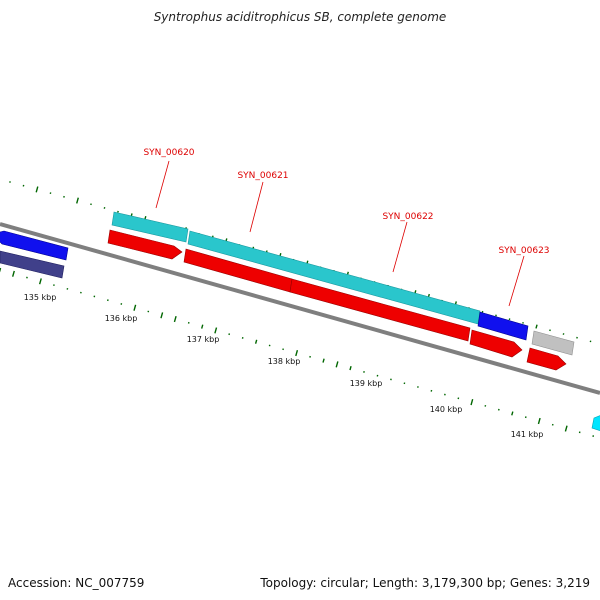  I want to click on gene-feature-navy-left, so click(32, 264).